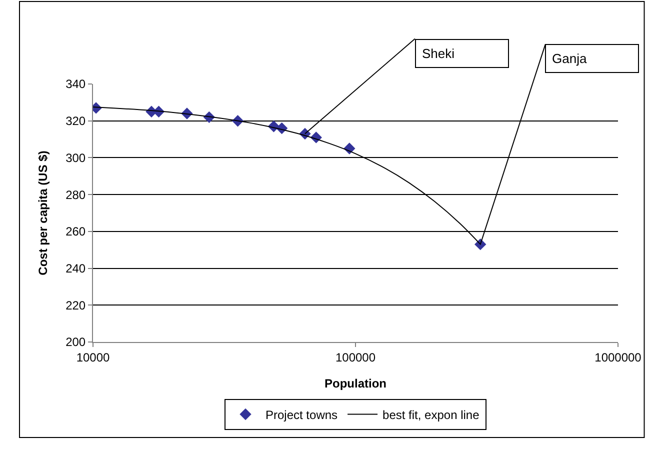 The image size is (654, 460). I want to click on y-tick-label: 200, so click(76, 342).